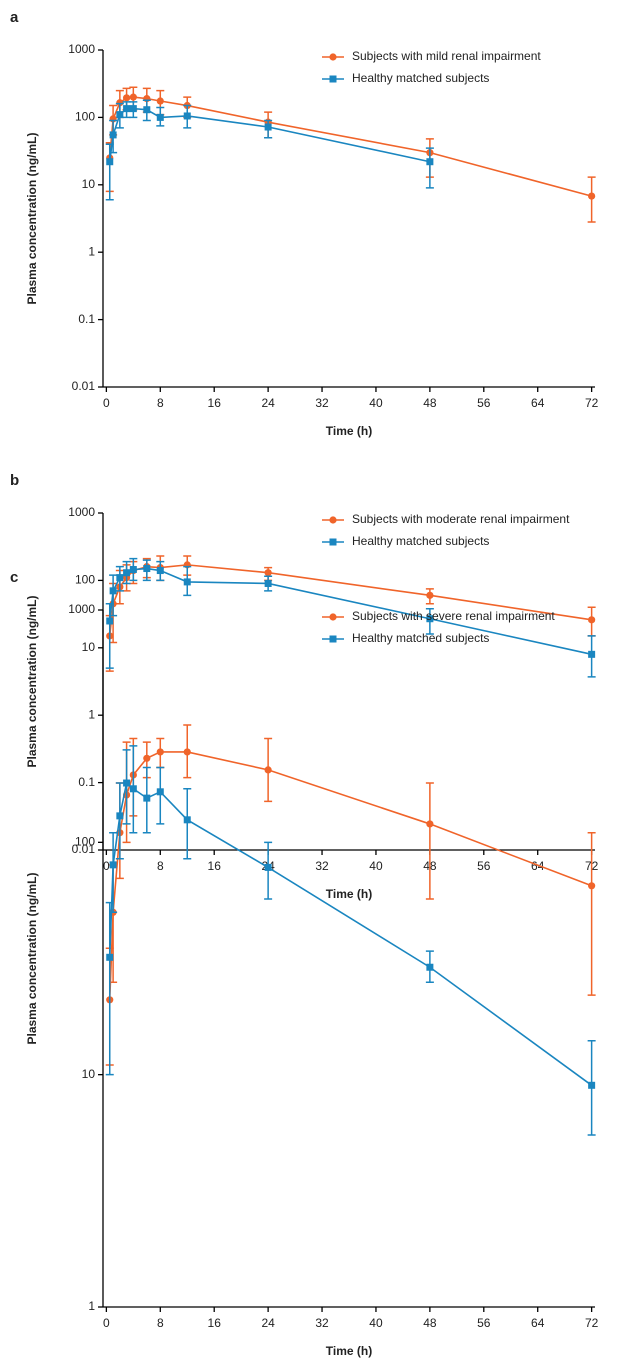 The height and width of the screenshot is (1362, 623). Describe the element at coordinates (453, 616) in the screenshot. I see `legend-label: Subjects with severe renal impairment` at that location.